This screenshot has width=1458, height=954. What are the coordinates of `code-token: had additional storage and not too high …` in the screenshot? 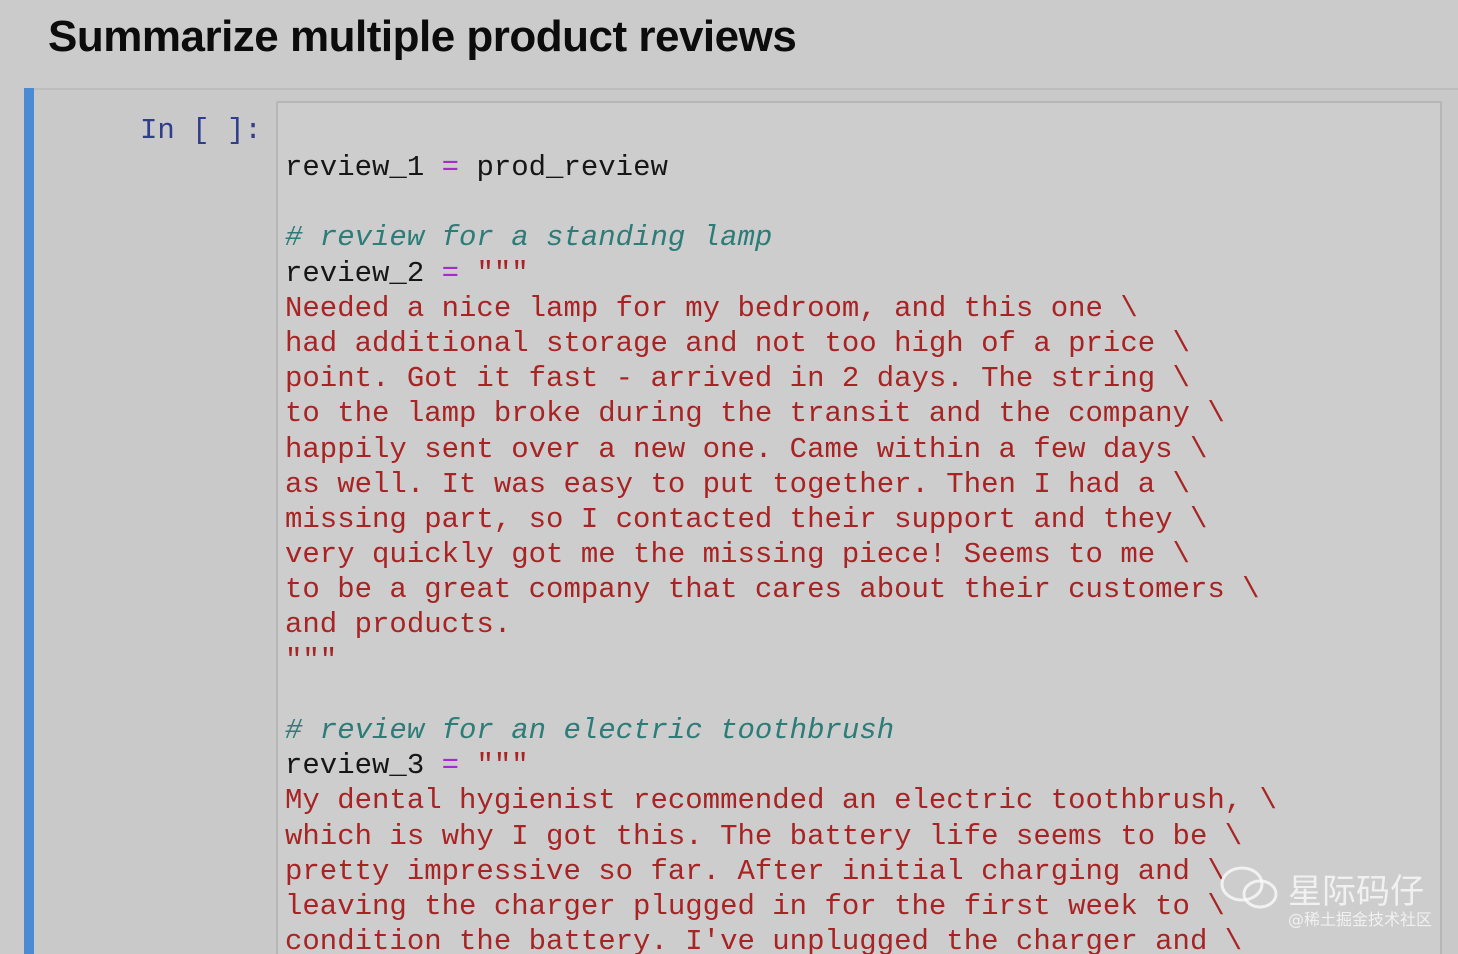 It's located at (737, 343).